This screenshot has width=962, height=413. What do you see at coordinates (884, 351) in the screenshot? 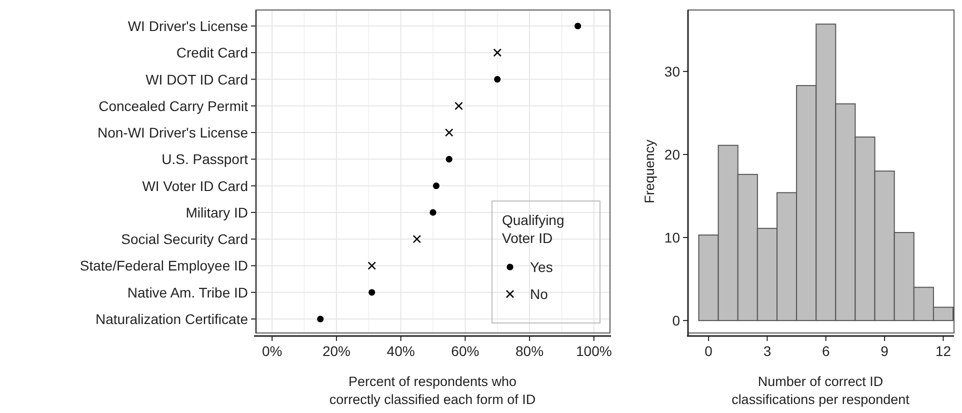
I see `x-tick-label: 9` at bounding box center [884, 351].